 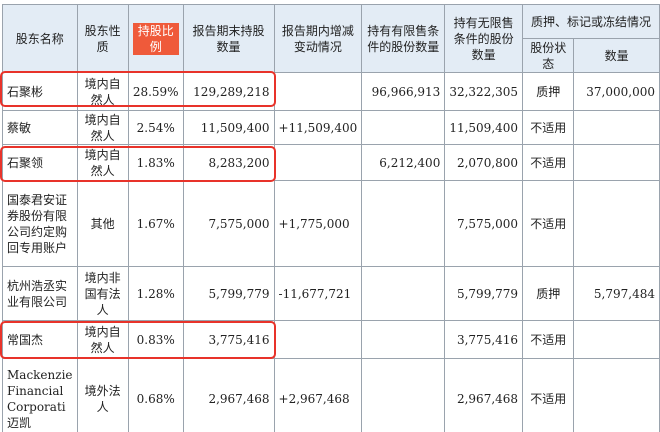 What do you see at coordinates (548, 55) in the screenshot?
I see `header-pledge-status: 股份状态` at bounding box center [548, 55].